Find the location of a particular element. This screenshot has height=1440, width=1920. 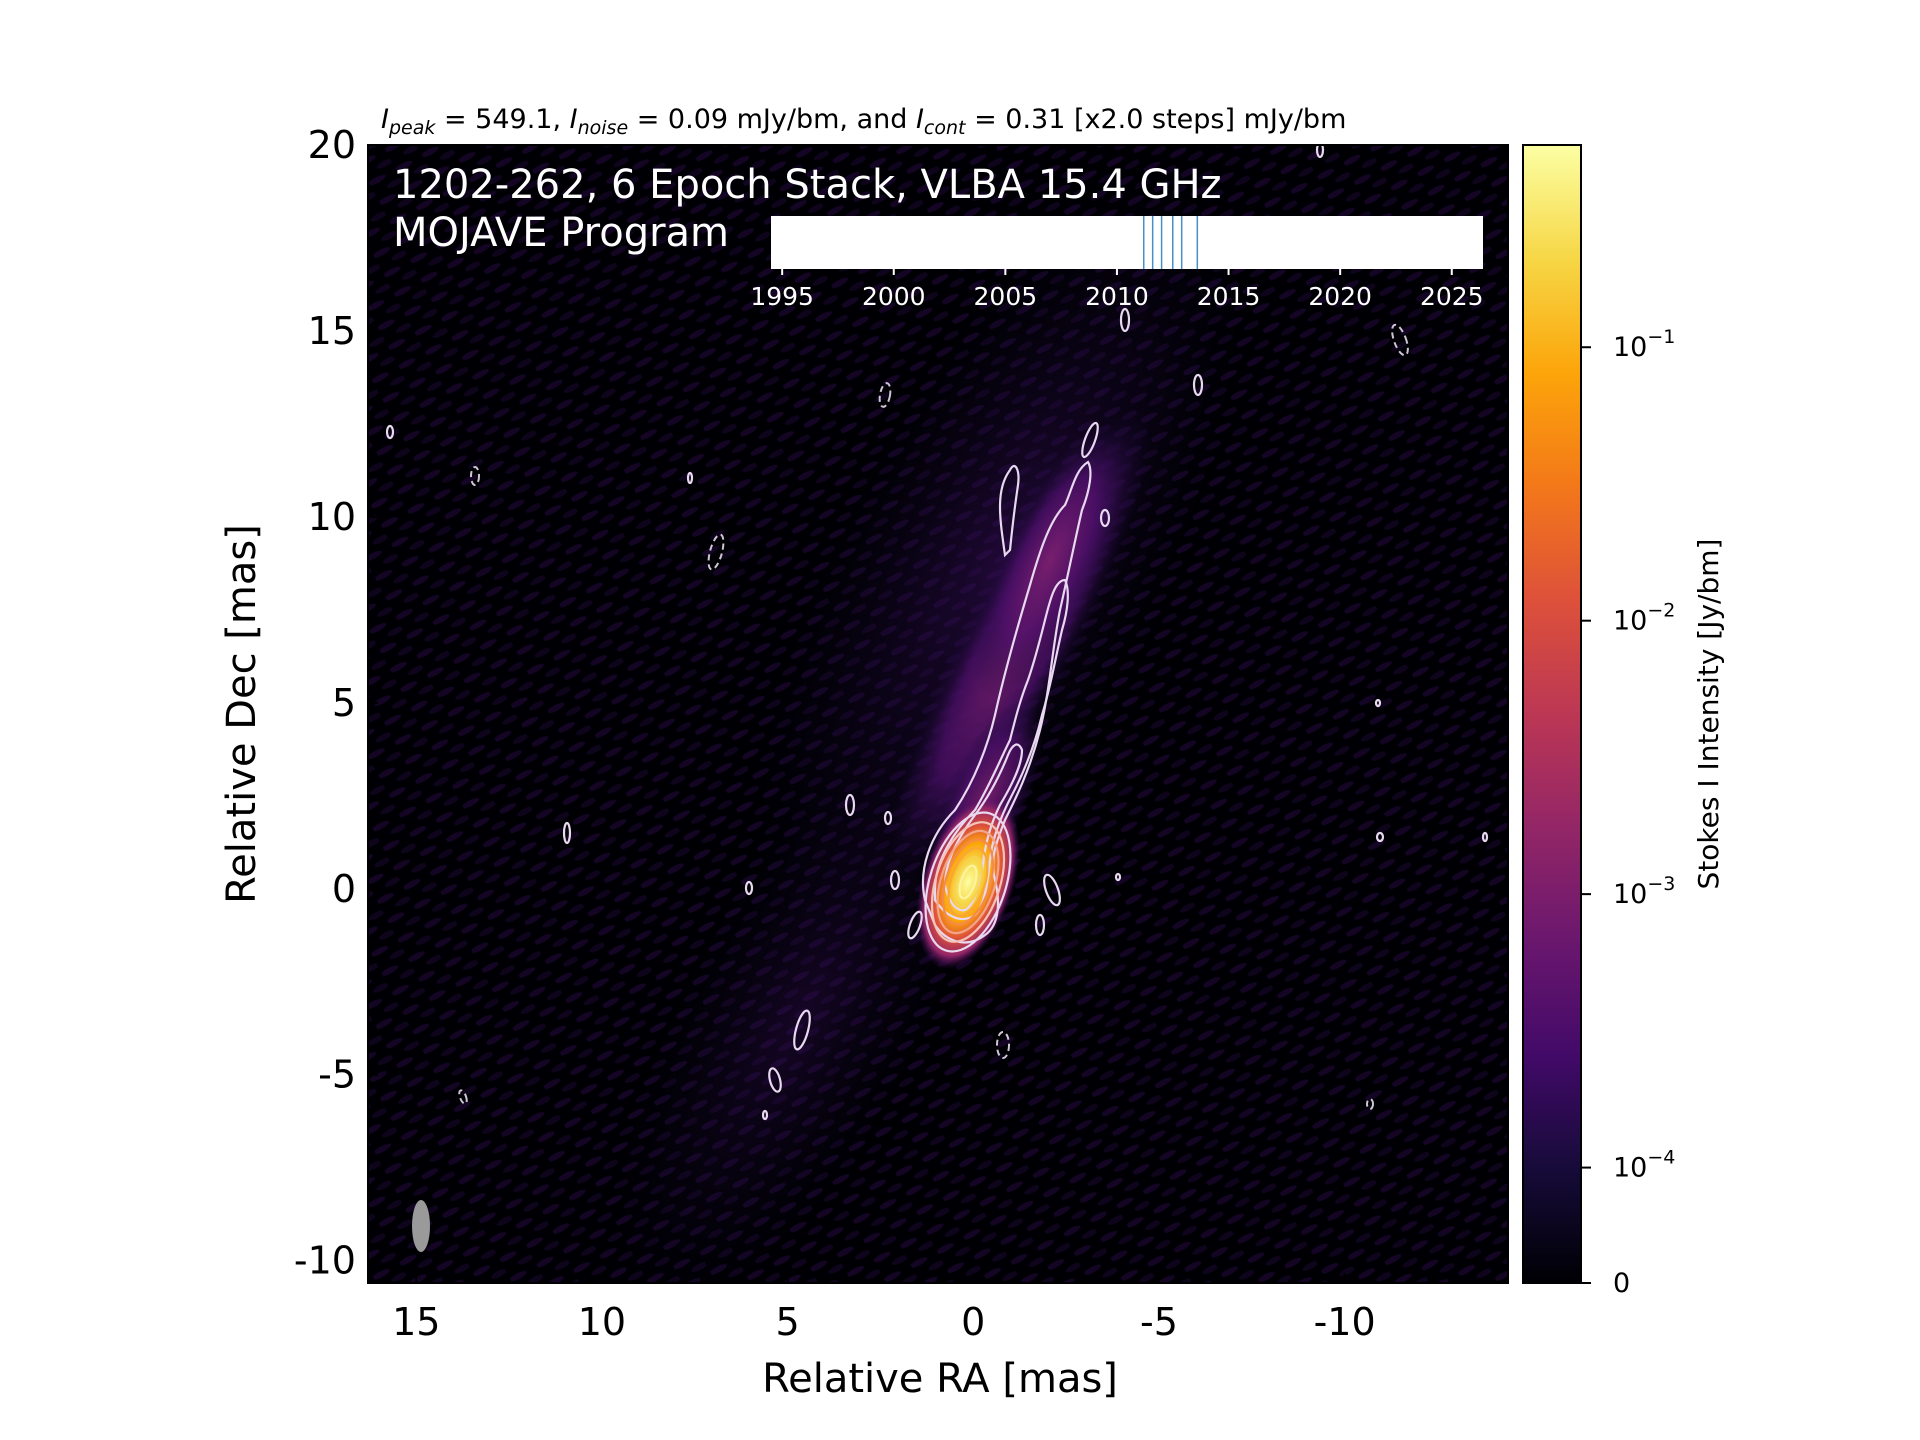

timeline-tick-label: 2015 is located at coordinates (1229, 296).